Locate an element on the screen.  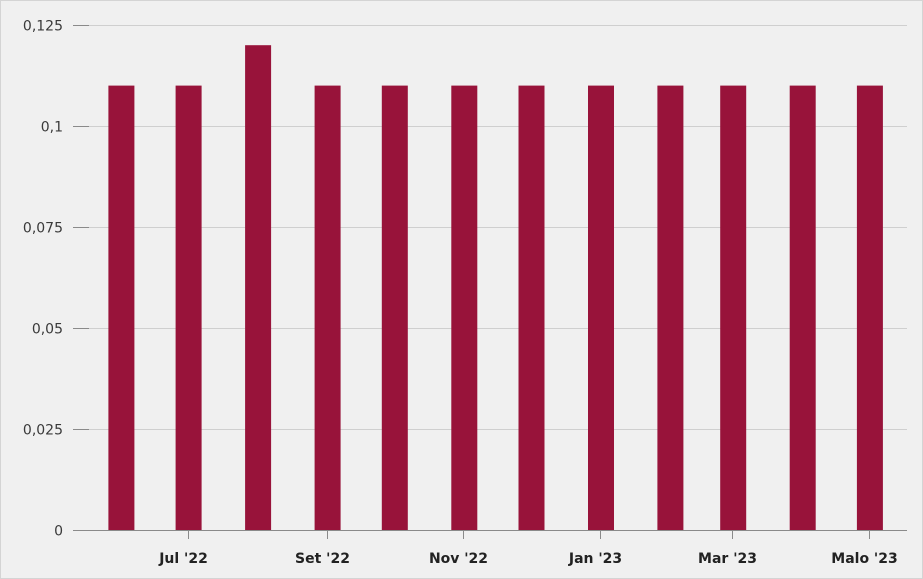
x-tick-label: Malo '23 is located at coordinates (864, 559).